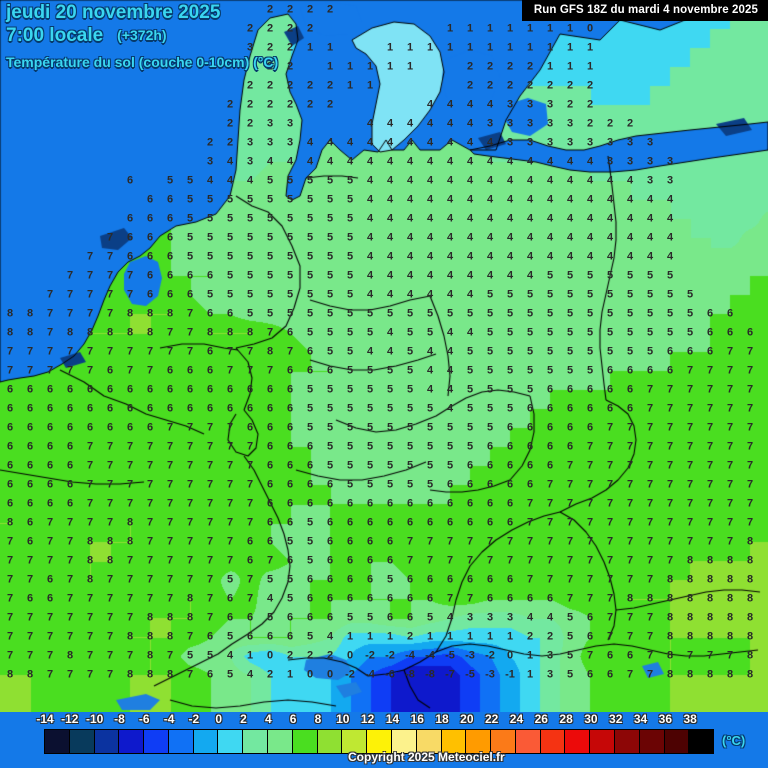 This screenshot has height=768, width=768. I want to click on legend-tick: 32, so click(616, 719).